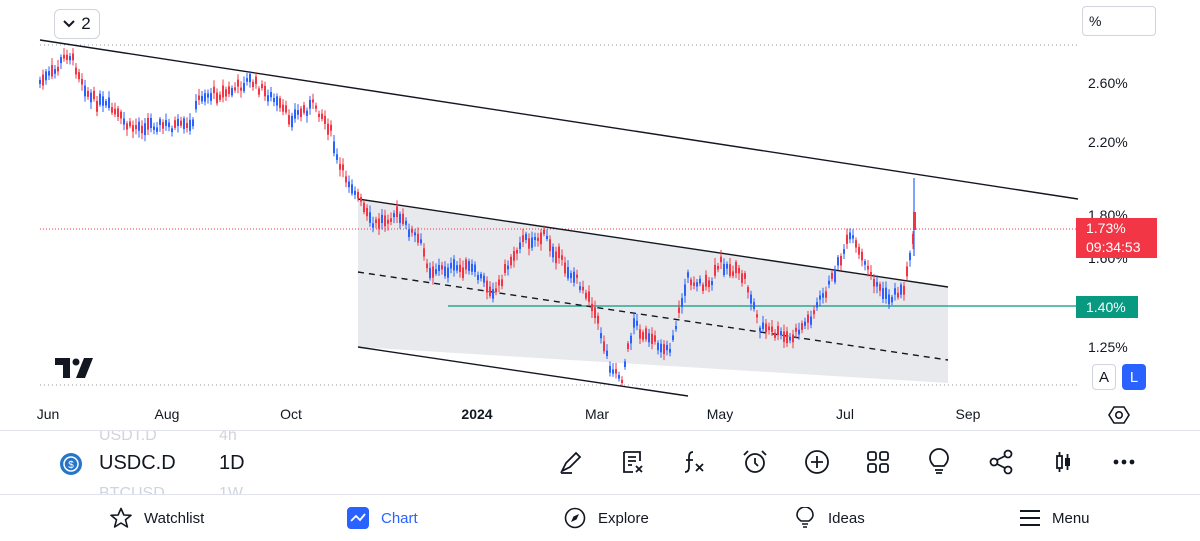 This screenshot has width=1200, height=541. I want to click on share-icon, so click(1001, 462).